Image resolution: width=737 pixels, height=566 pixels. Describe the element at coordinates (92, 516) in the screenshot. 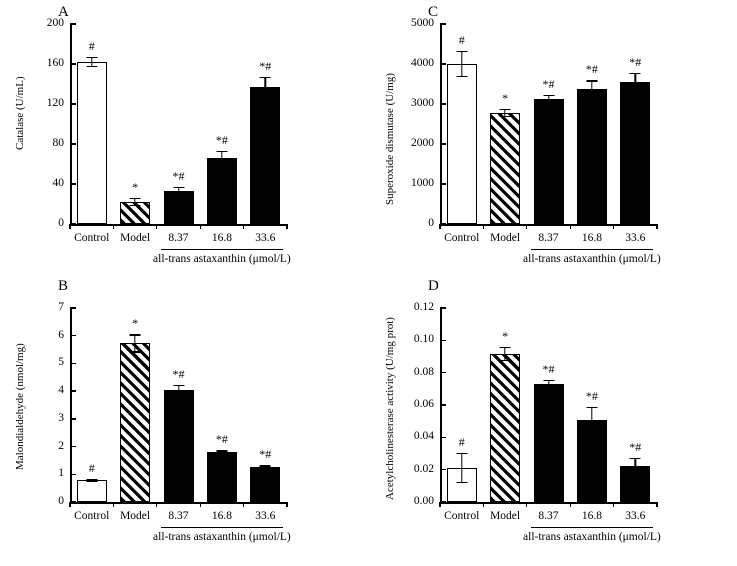

I see `x-tick-label: Control` at that location.